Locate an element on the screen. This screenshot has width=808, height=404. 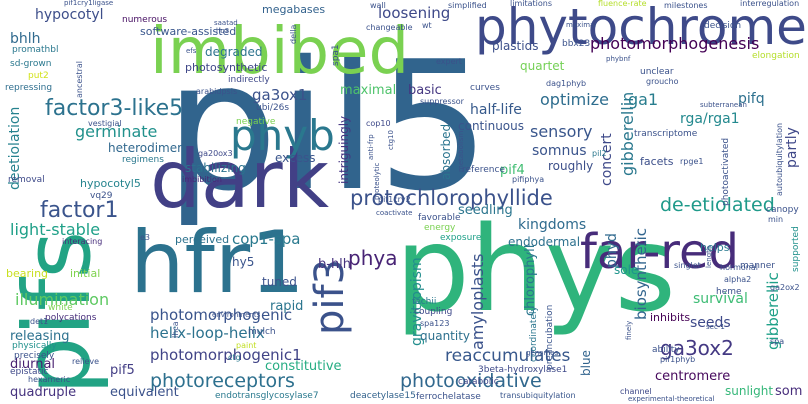
word-pif1phyb: pif1phyb is located at coordinates (678, 359).